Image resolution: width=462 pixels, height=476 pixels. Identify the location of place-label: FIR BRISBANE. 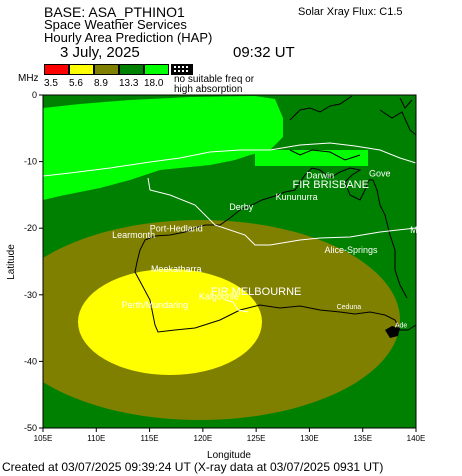
(331, 185).